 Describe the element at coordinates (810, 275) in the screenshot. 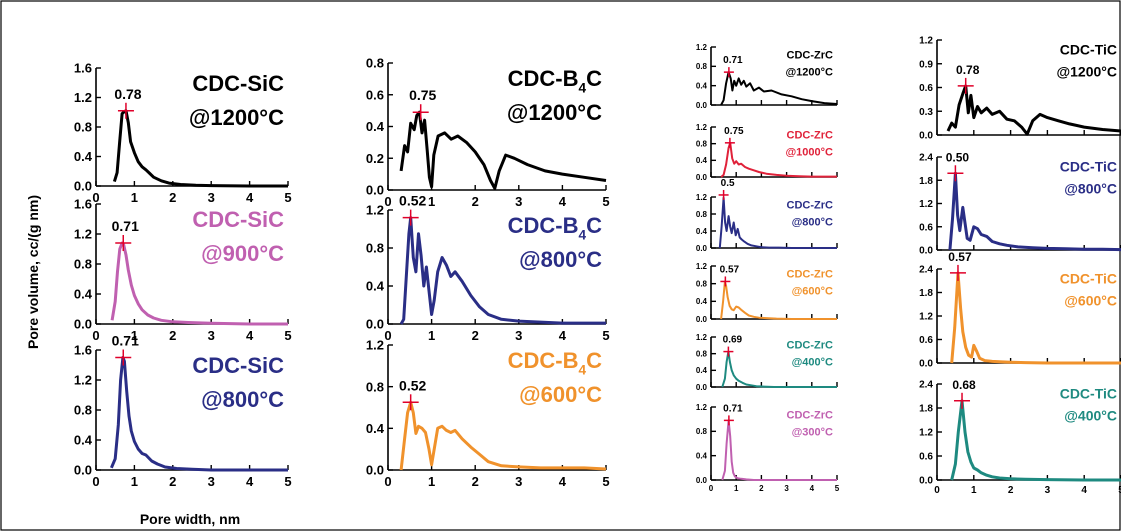

I see `series-name-zrc-600: CDC-ZrC` at that location.